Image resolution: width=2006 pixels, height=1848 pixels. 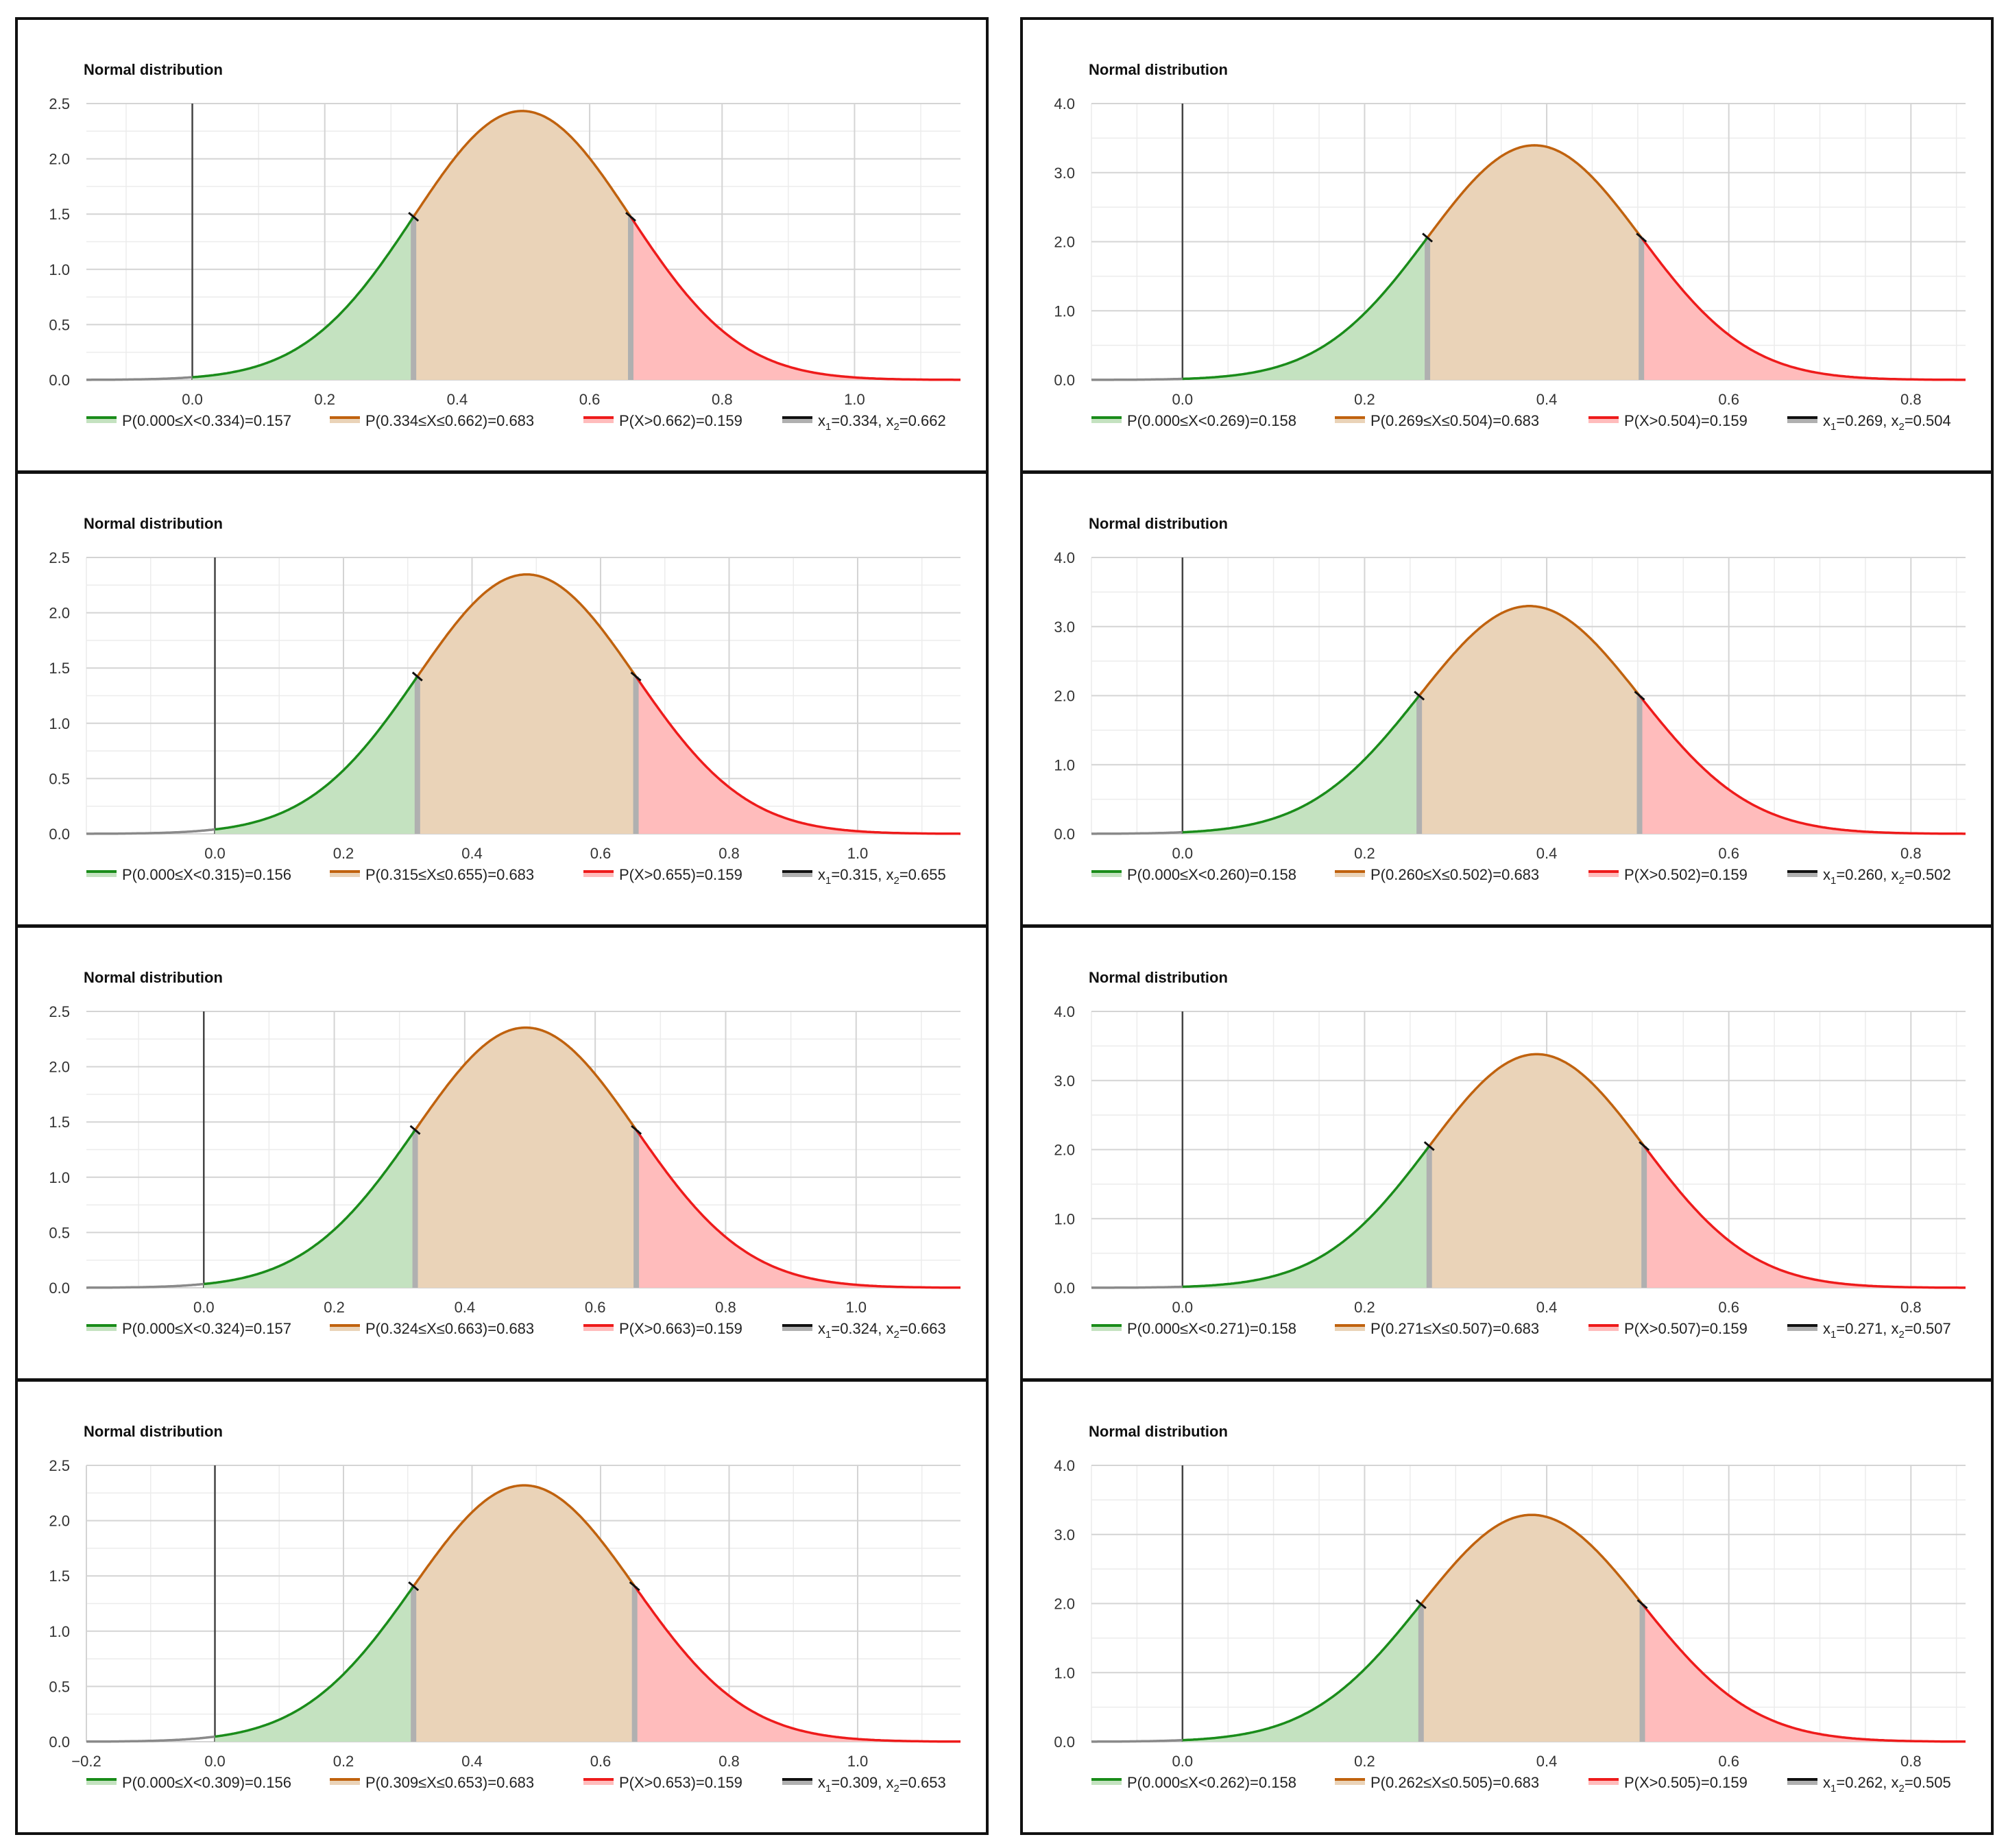 I want to click on legend-item: P(0.000≤X<0.271)=0.158, so click(x=1193, y=1328).